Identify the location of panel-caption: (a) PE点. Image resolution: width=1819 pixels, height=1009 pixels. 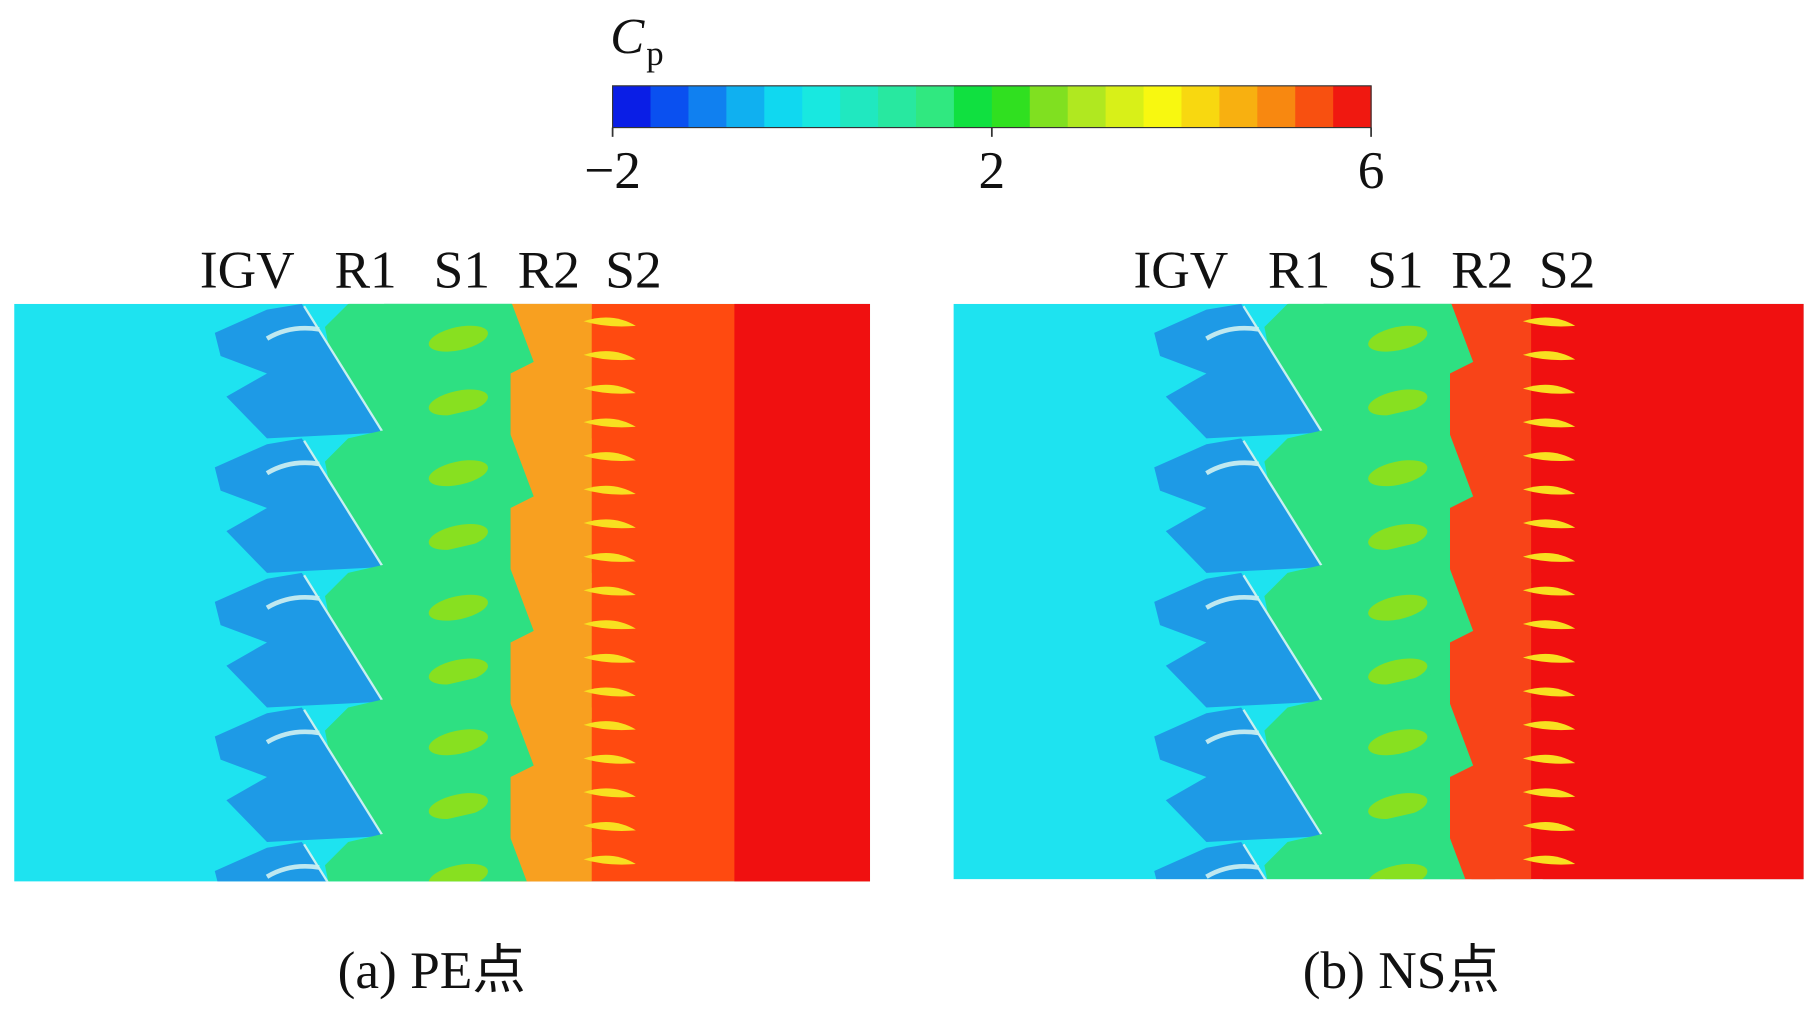
(432, 970).